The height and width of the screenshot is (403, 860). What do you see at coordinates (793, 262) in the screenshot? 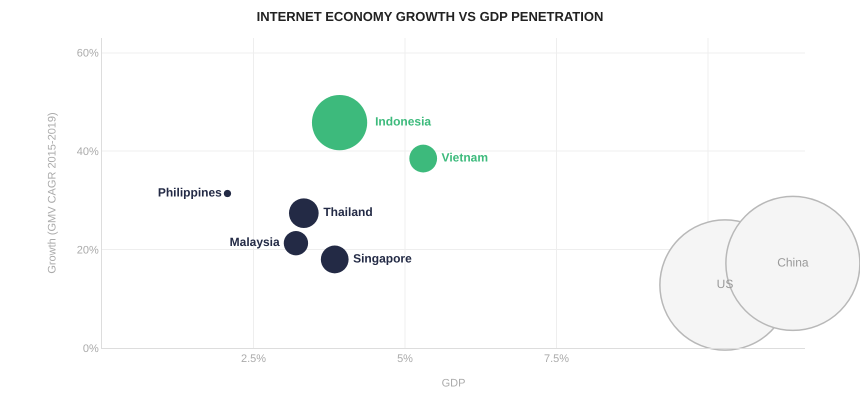
I see `data-label: China` at bounding box center [793, 262].